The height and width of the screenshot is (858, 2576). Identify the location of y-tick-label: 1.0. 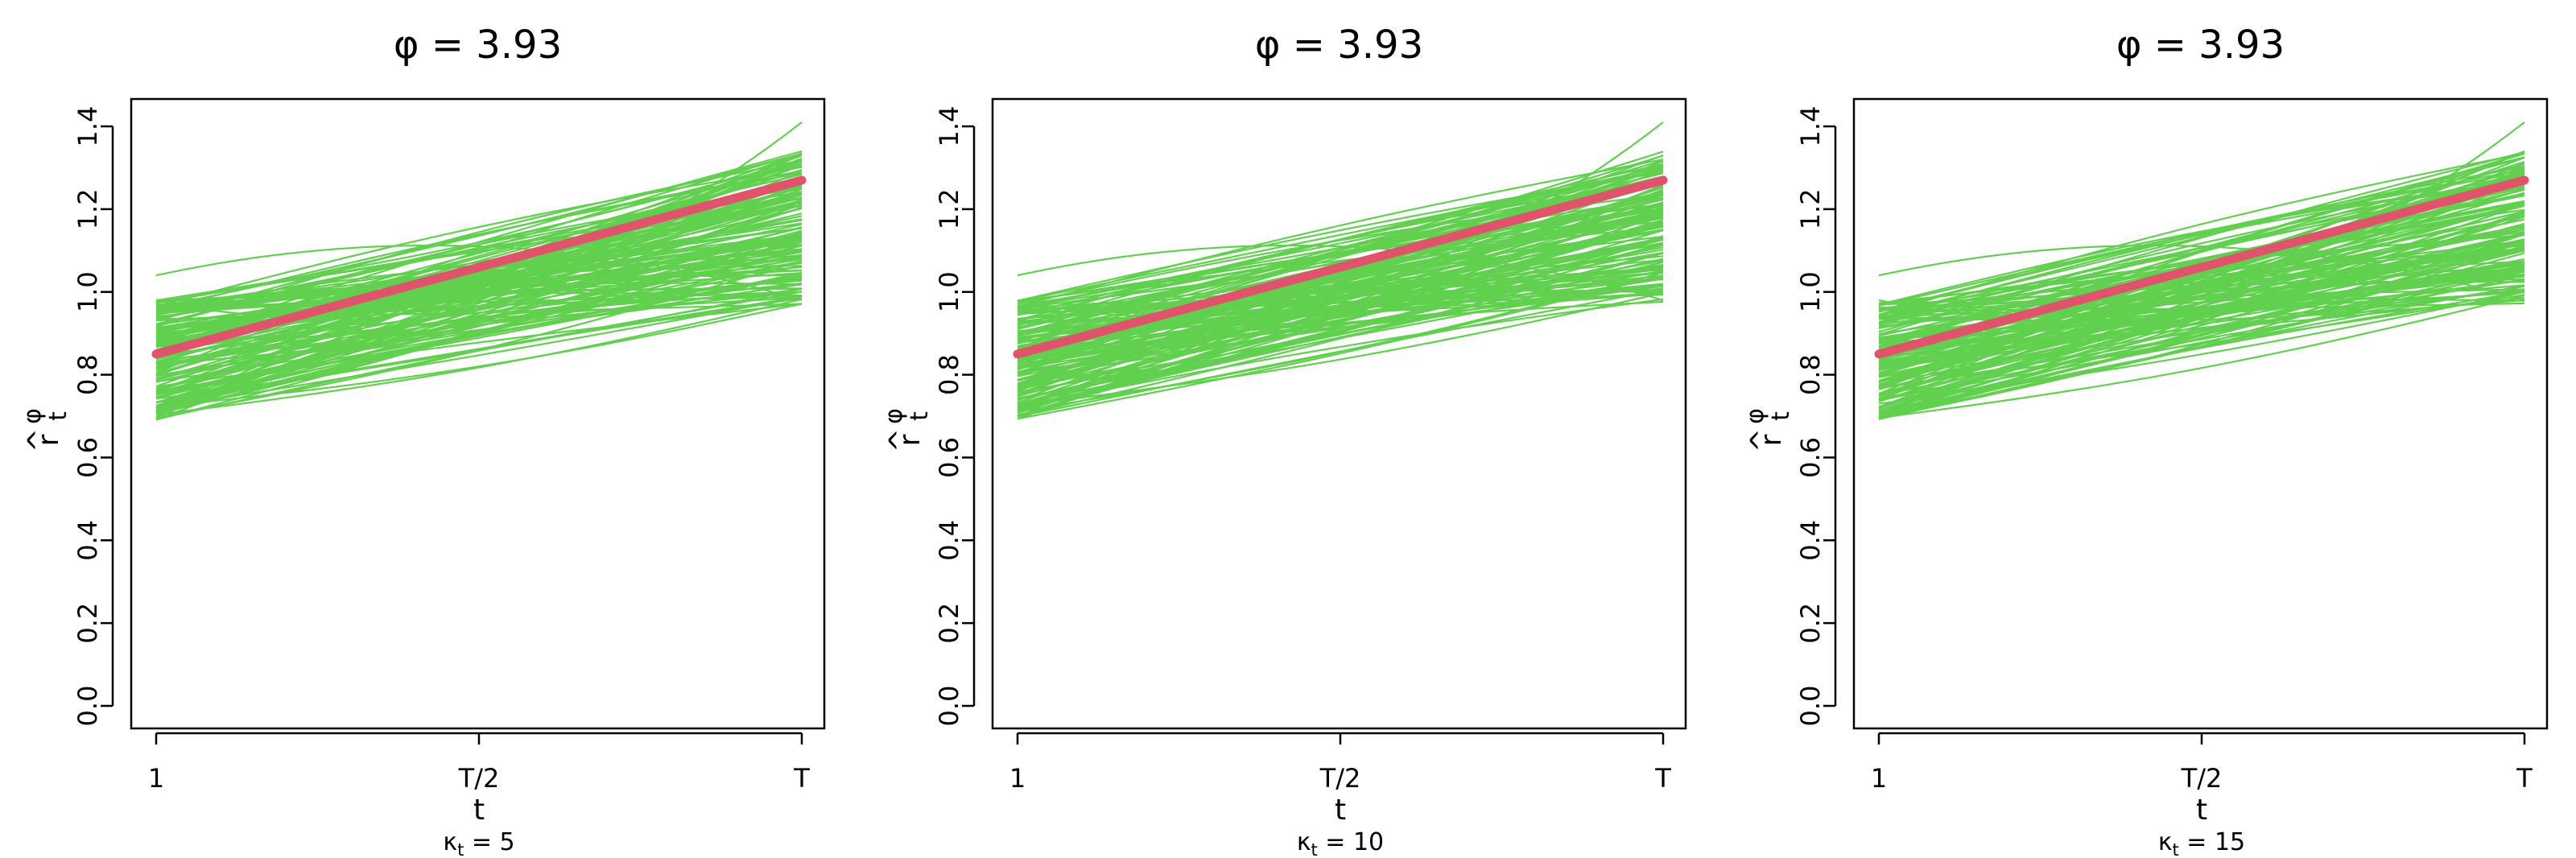
(87, 292).